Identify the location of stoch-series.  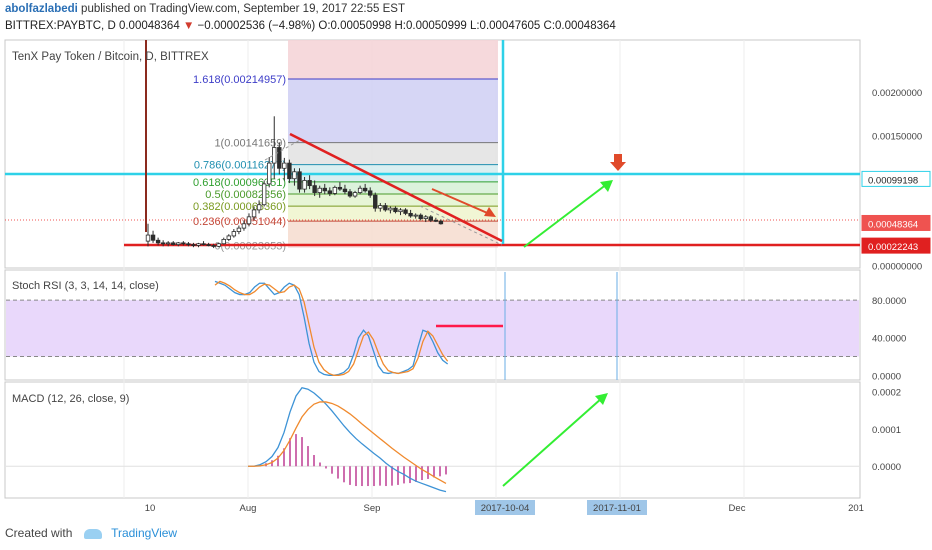
(331, 328).